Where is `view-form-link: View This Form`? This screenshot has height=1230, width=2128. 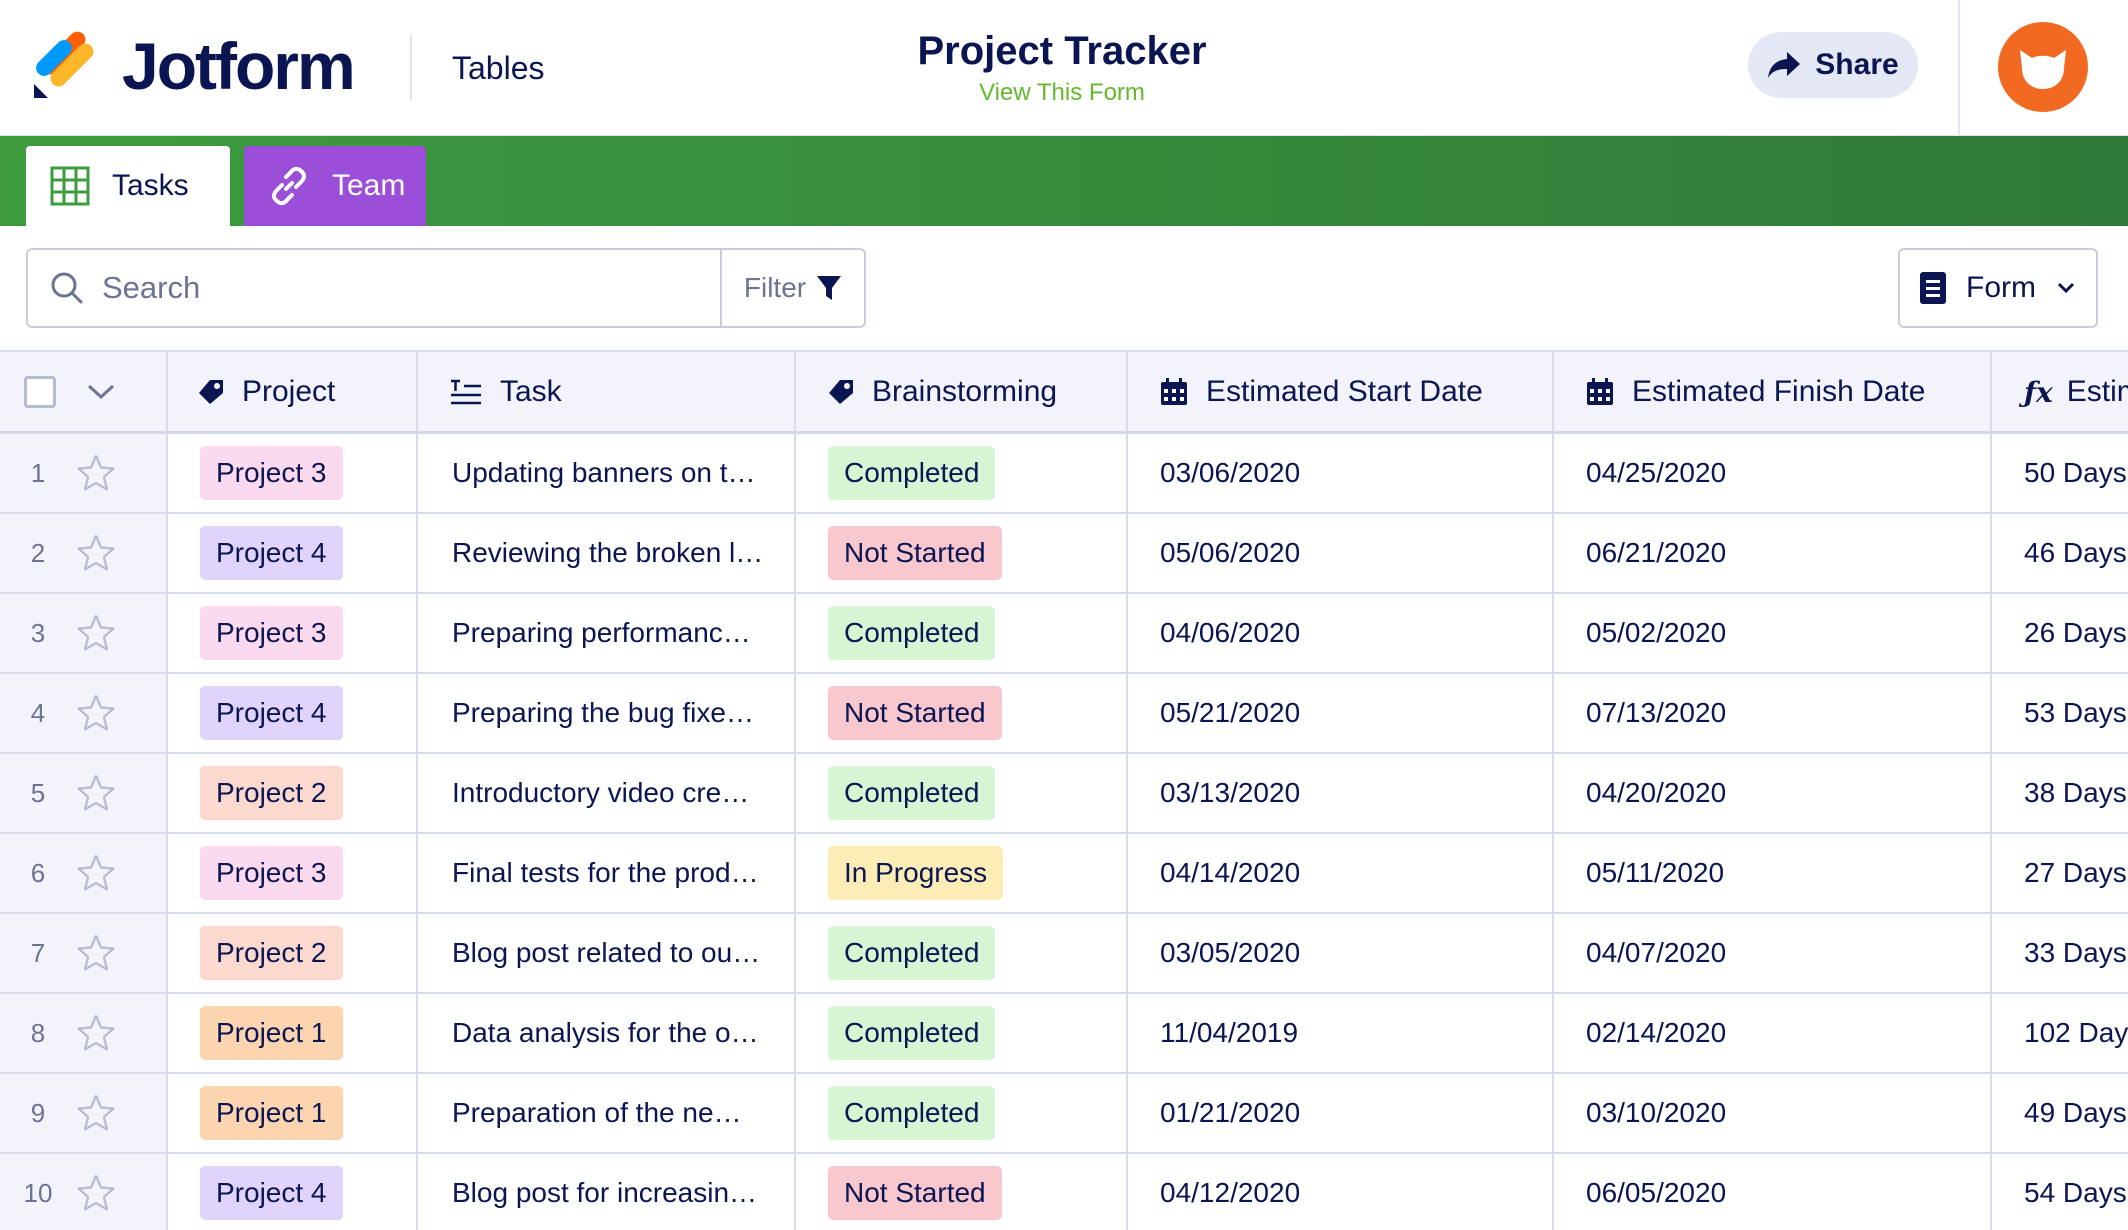
view-form-link: View This Form is located at coordinates (1062, 92).